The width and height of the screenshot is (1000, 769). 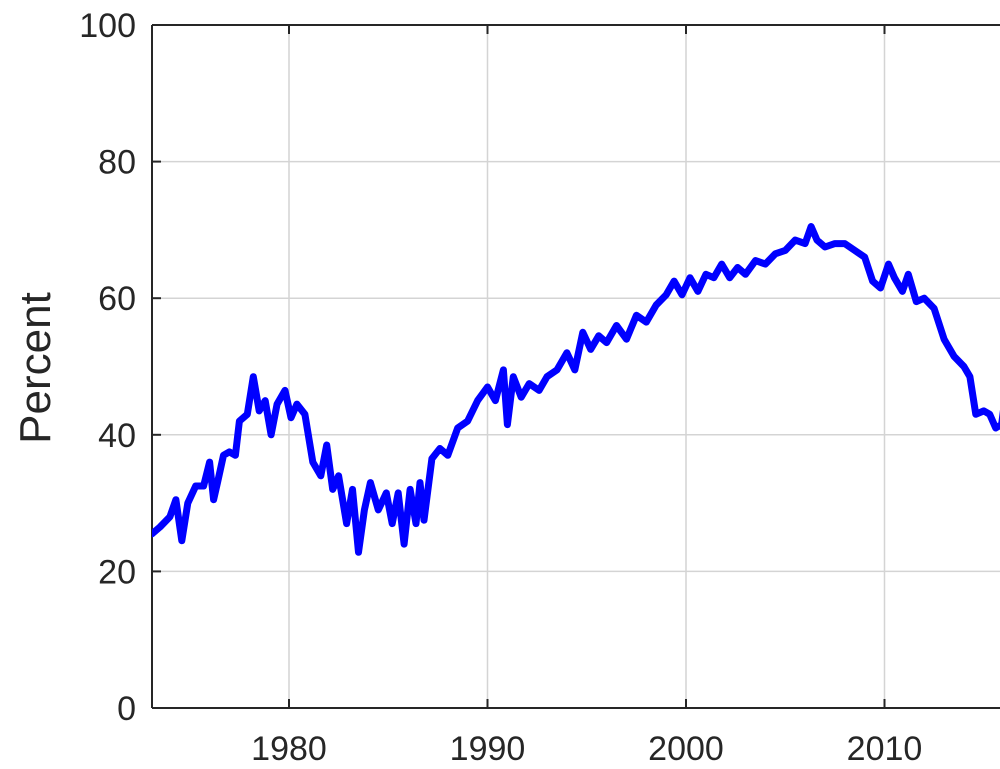 I want to click on y-tick-label: 60, so click(x=117, y=299).